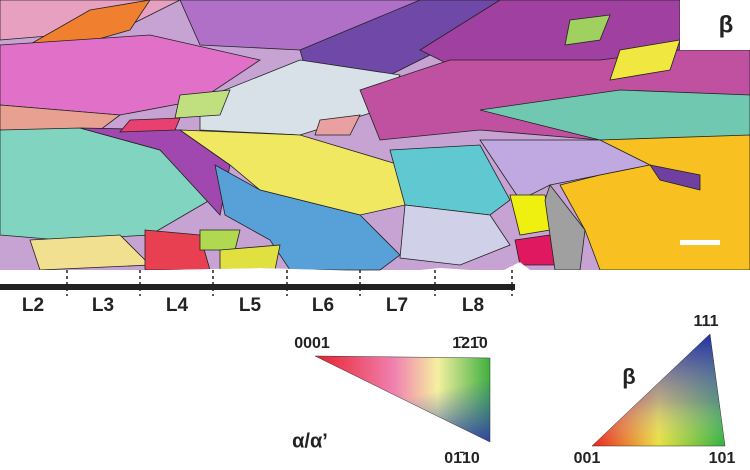  I want to click on alpha-corner: 0001, so click(312, 343).